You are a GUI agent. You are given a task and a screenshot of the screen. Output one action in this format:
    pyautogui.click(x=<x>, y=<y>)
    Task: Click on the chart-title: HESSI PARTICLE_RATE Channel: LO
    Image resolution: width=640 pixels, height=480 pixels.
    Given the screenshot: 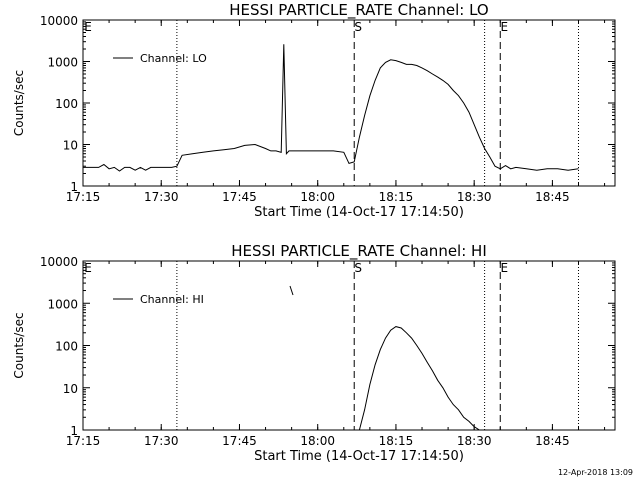 What is the action you would take?
    pyautogui.click(x=358, y=10)
    